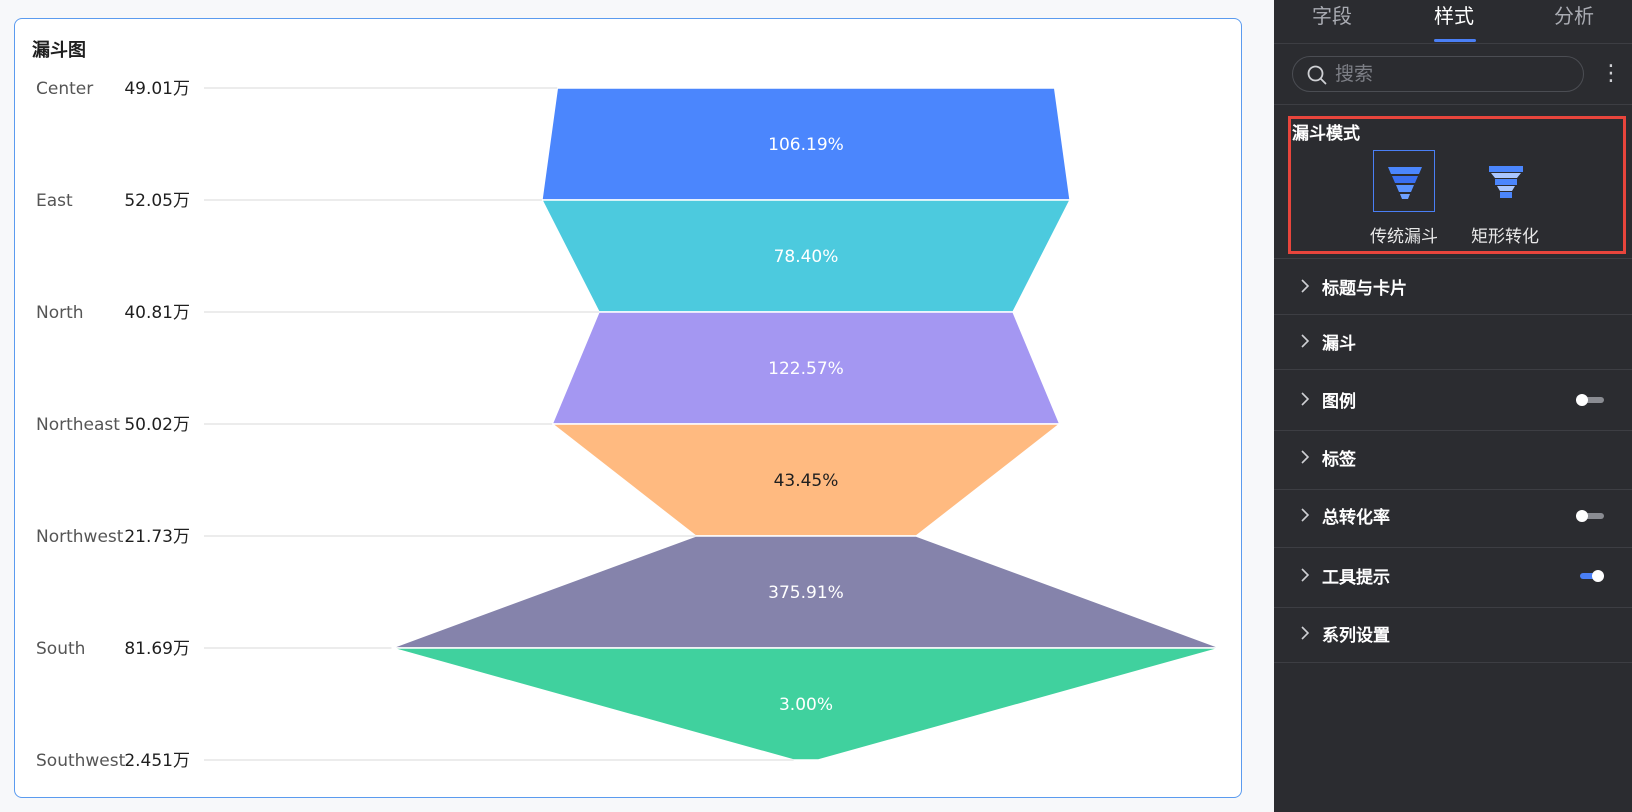  What do you see at coordinates (1590, 400) in the screenshot?
I see `legend-toggle` at bounding box center [1590, 400].